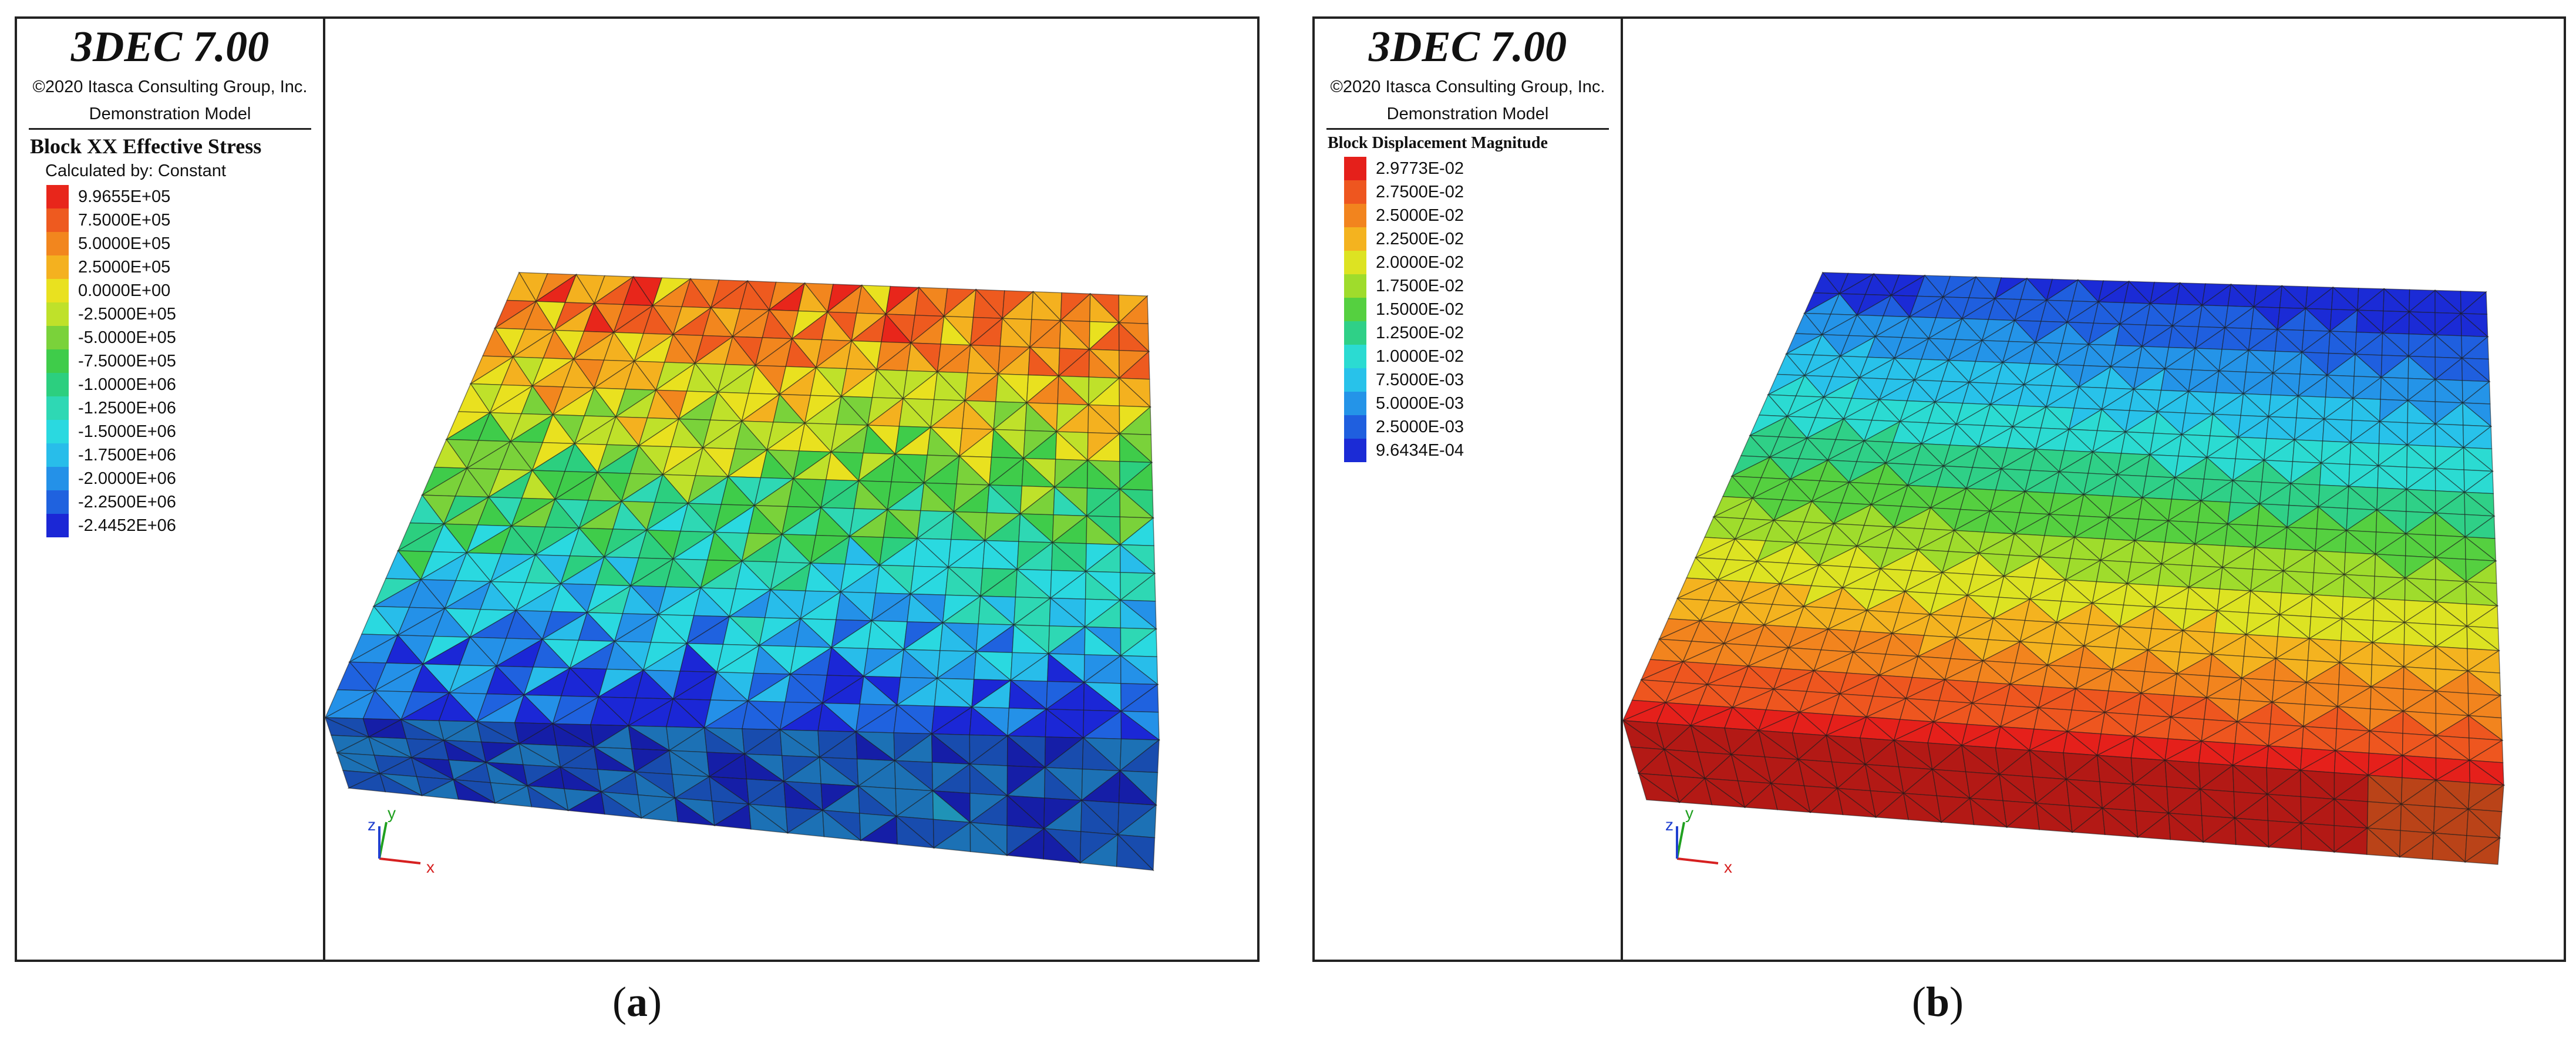 The height and width of the screenshot is (1060, 2576). Describe the element at coordinates (1689, 813) in the screenshot. I see `axis-label: y` at that location.